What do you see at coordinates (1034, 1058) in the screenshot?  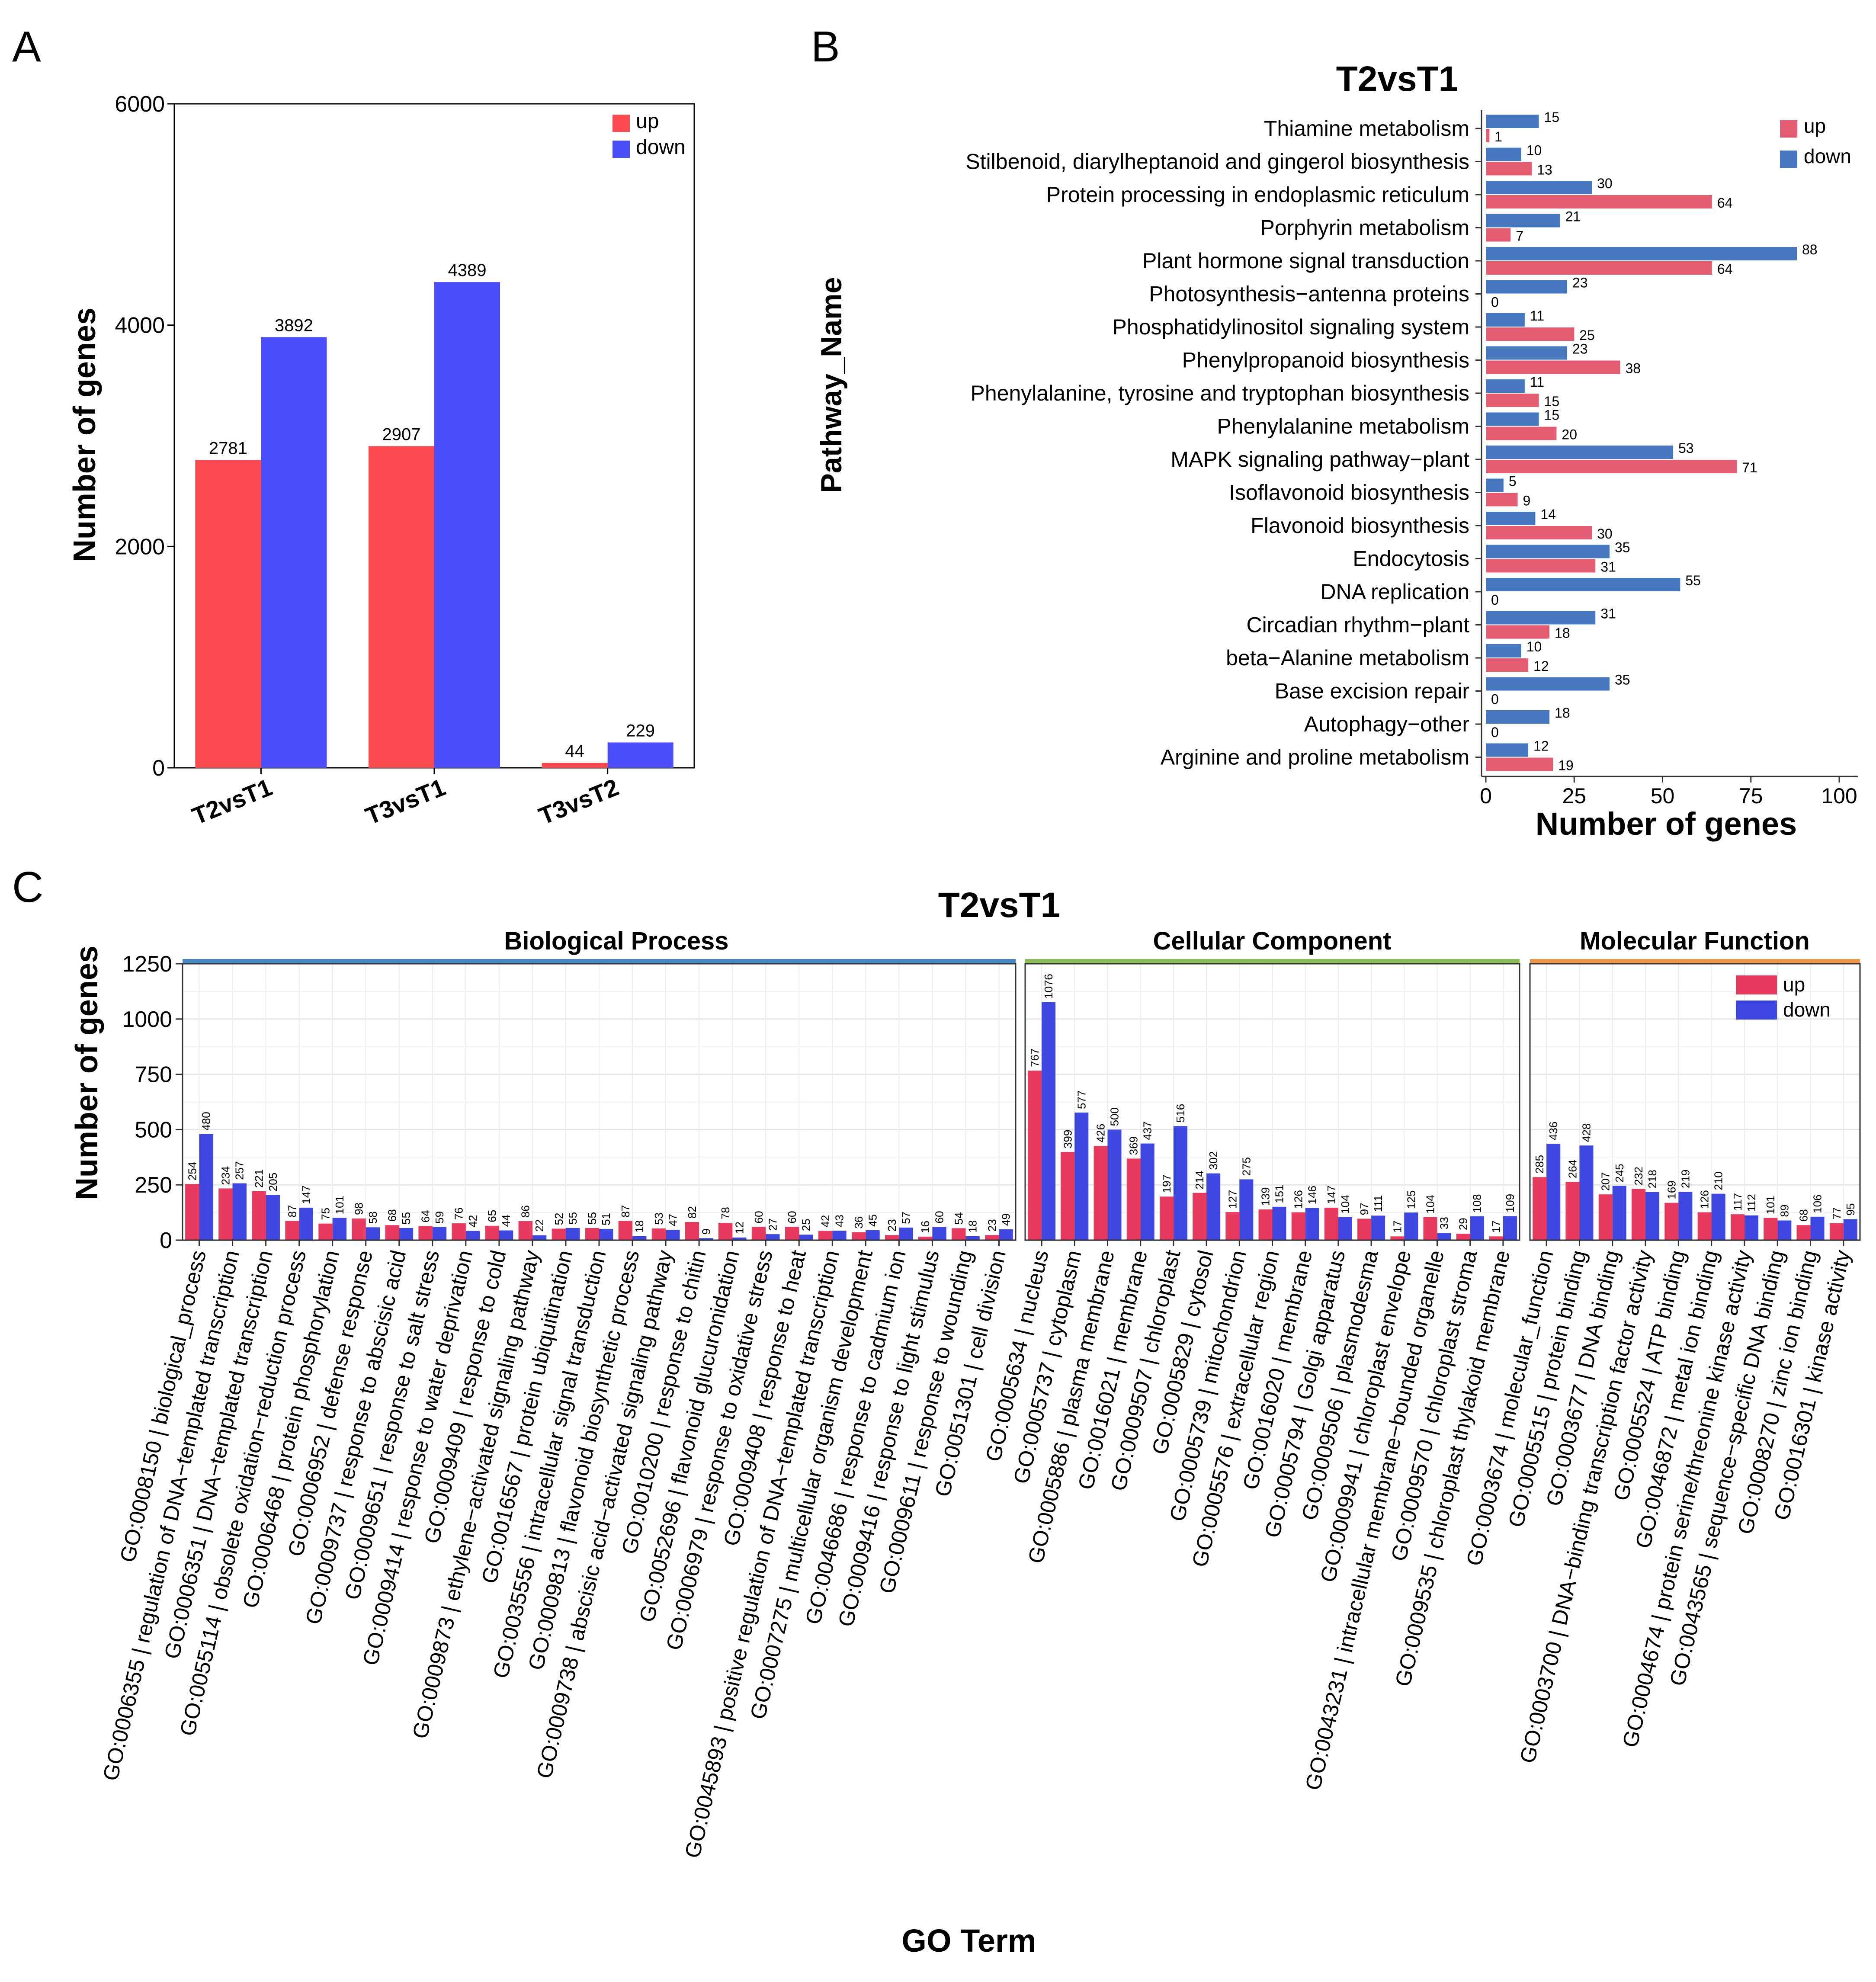 I see `chart-c-value-label-up: 767` at bounding box center [1034, 1058].